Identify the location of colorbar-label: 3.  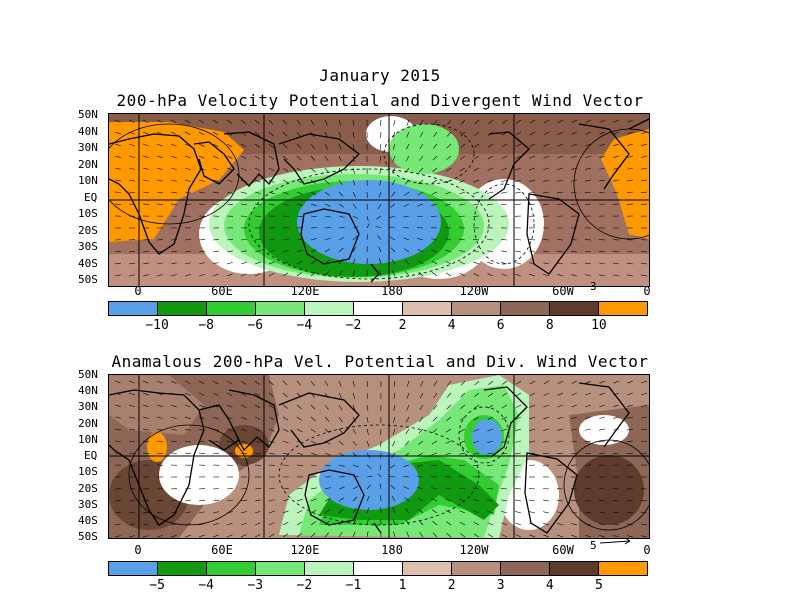
(500, 585).